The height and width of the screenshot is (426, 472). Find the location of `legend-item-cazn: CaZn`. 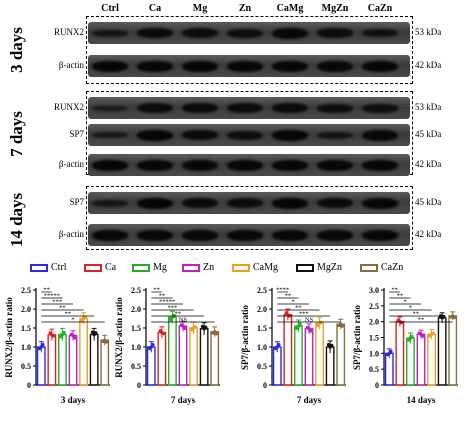

legend-item-cazn: CaZn is located at coordinates (381, 267).